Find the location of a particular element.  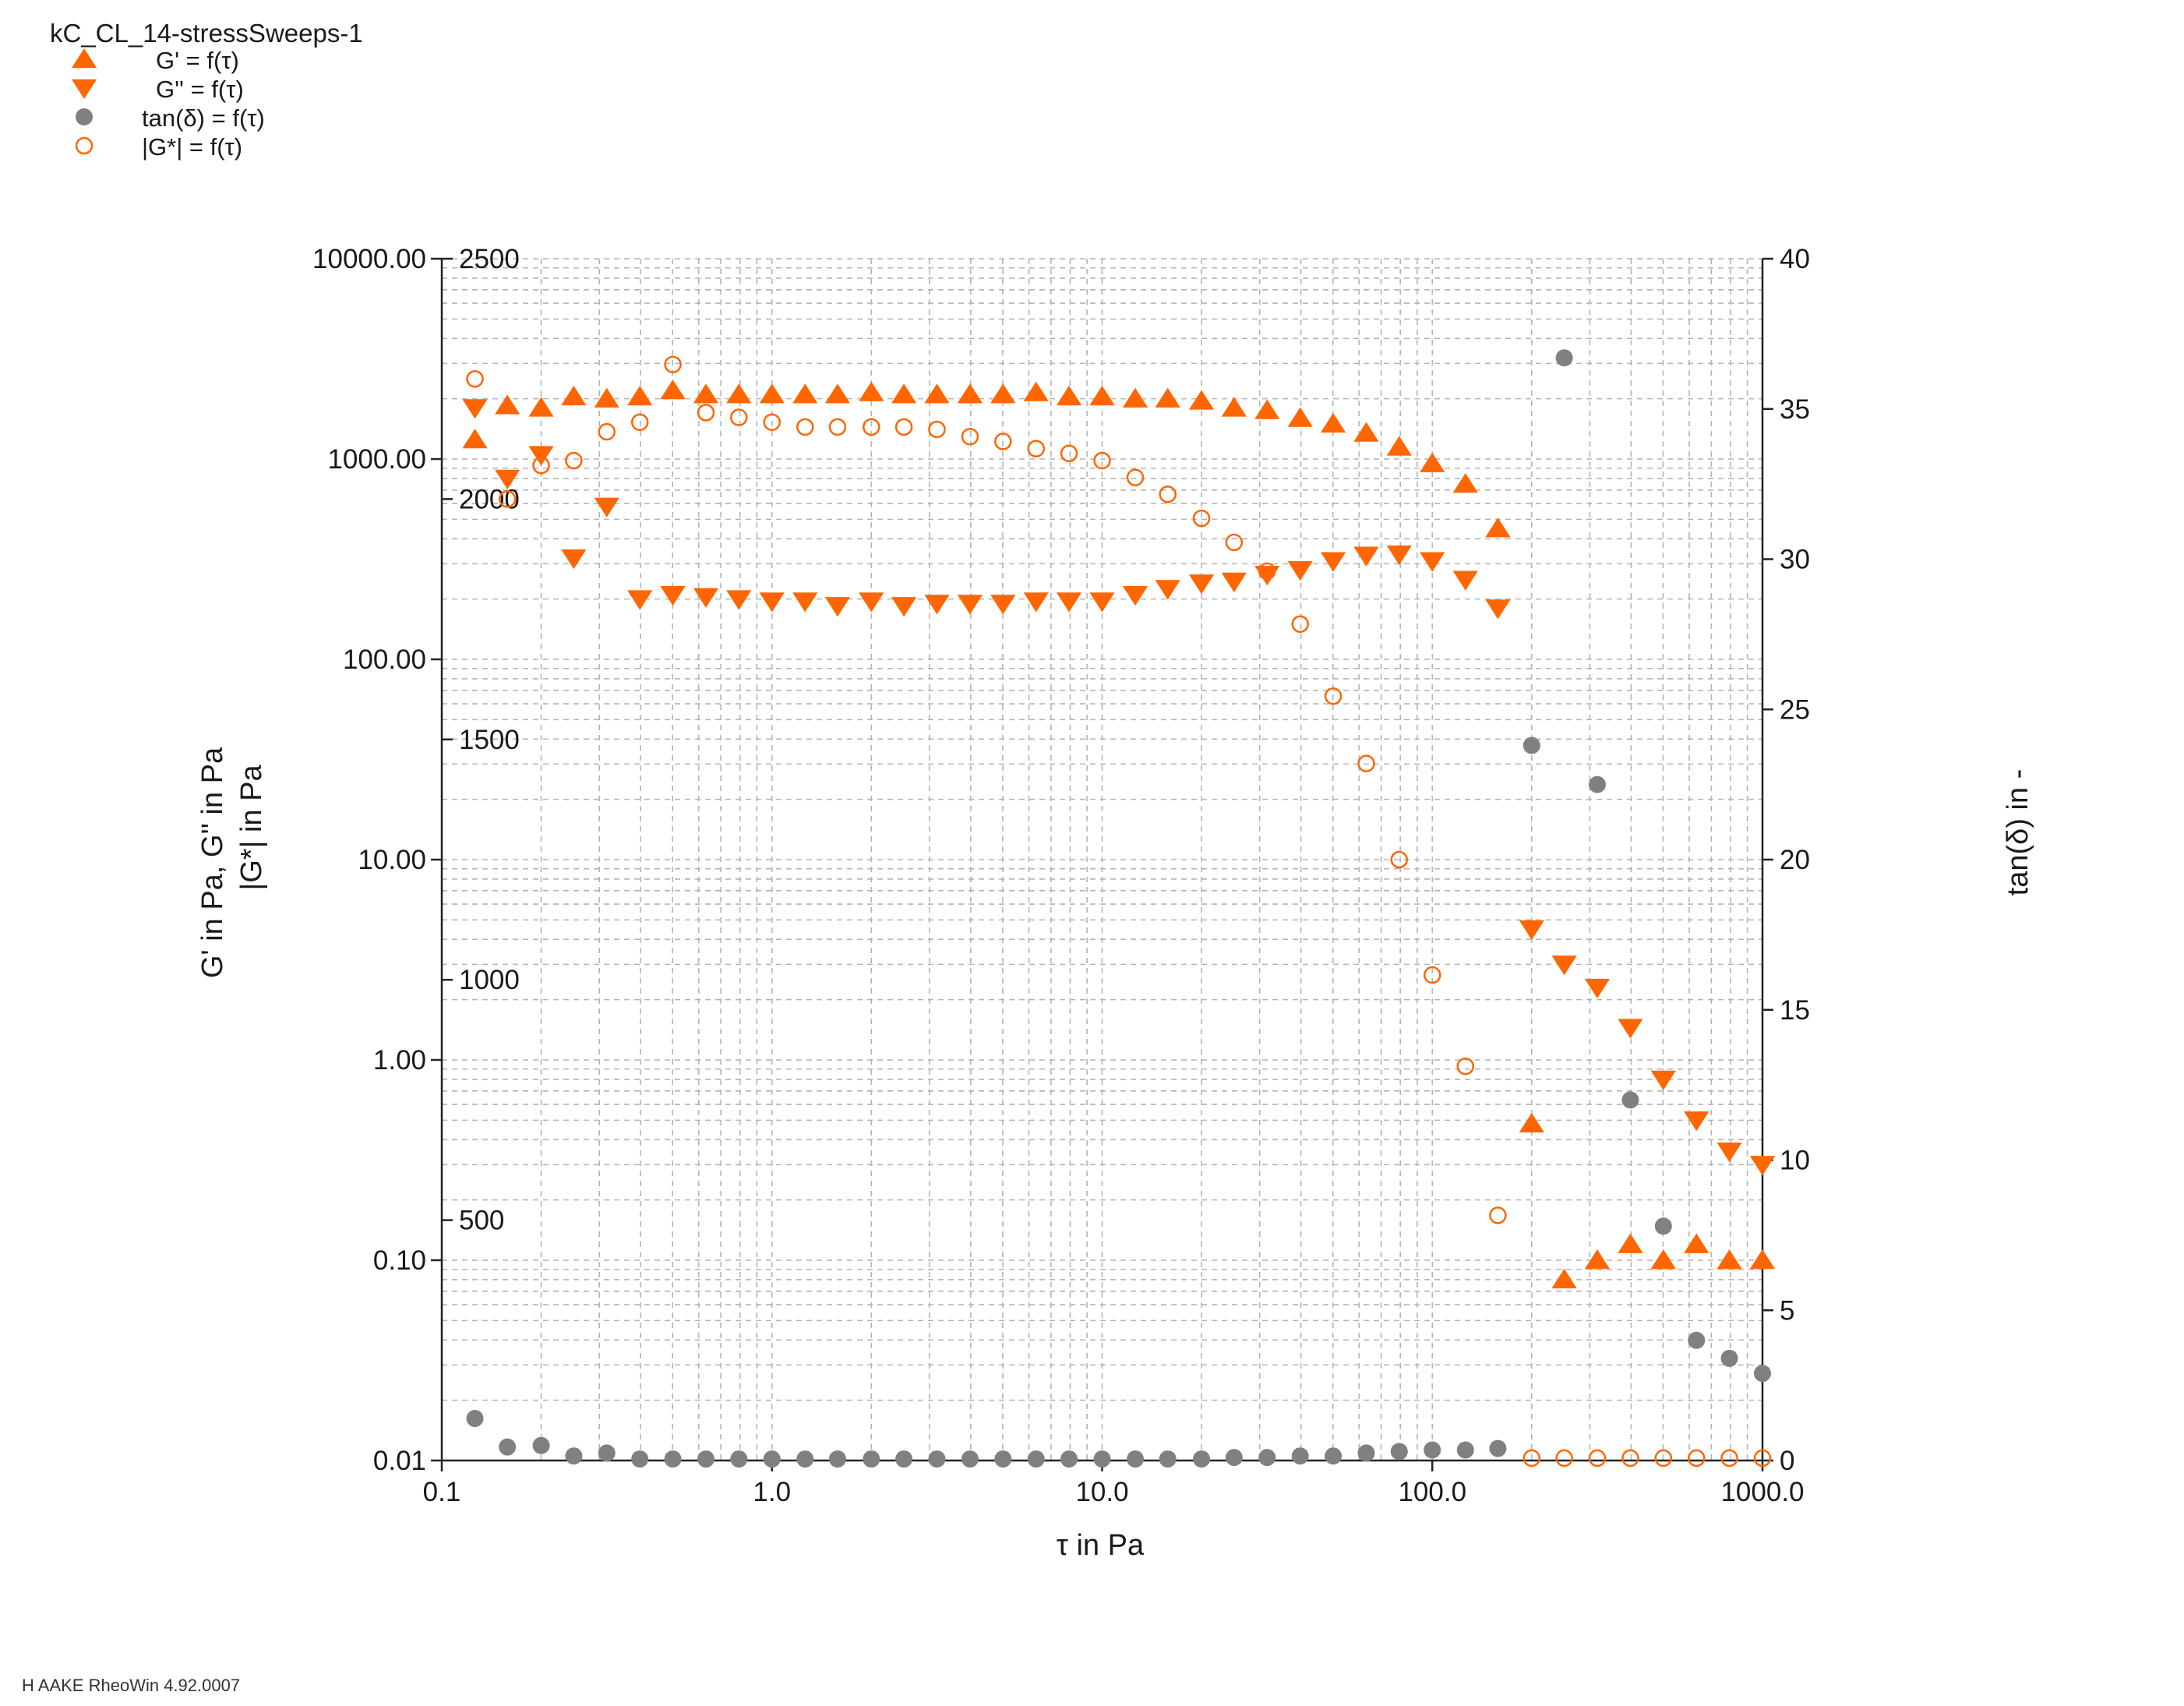

y-right-tick-label: 20 is located at coordinates (1795, 860).